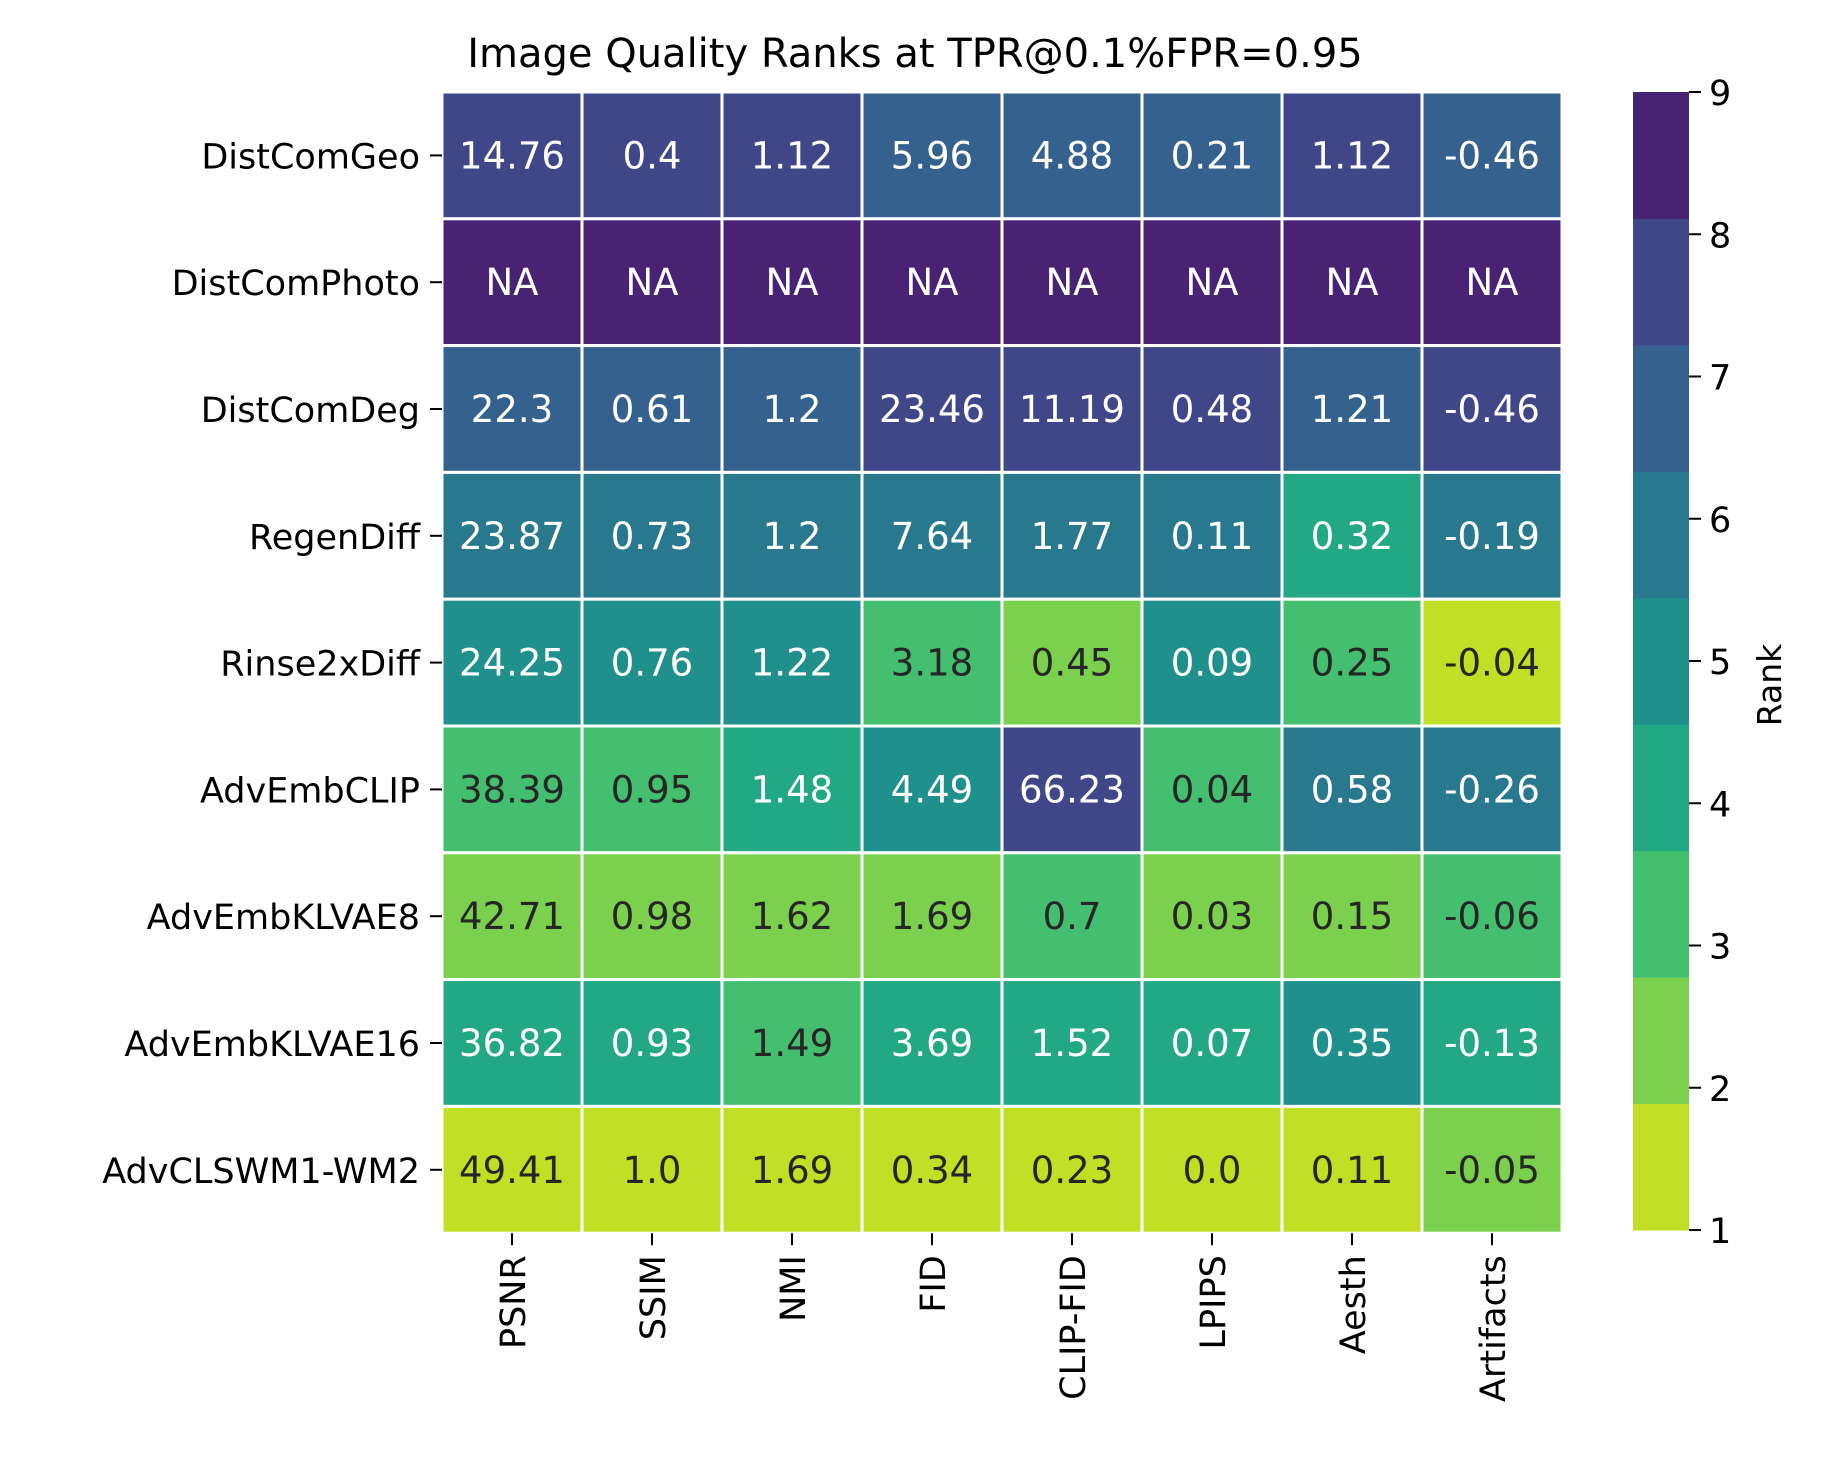 The height and width of the screenshot is (1459, 1822). I want to click on cell-value-label: 24.25, so click(512, 663).